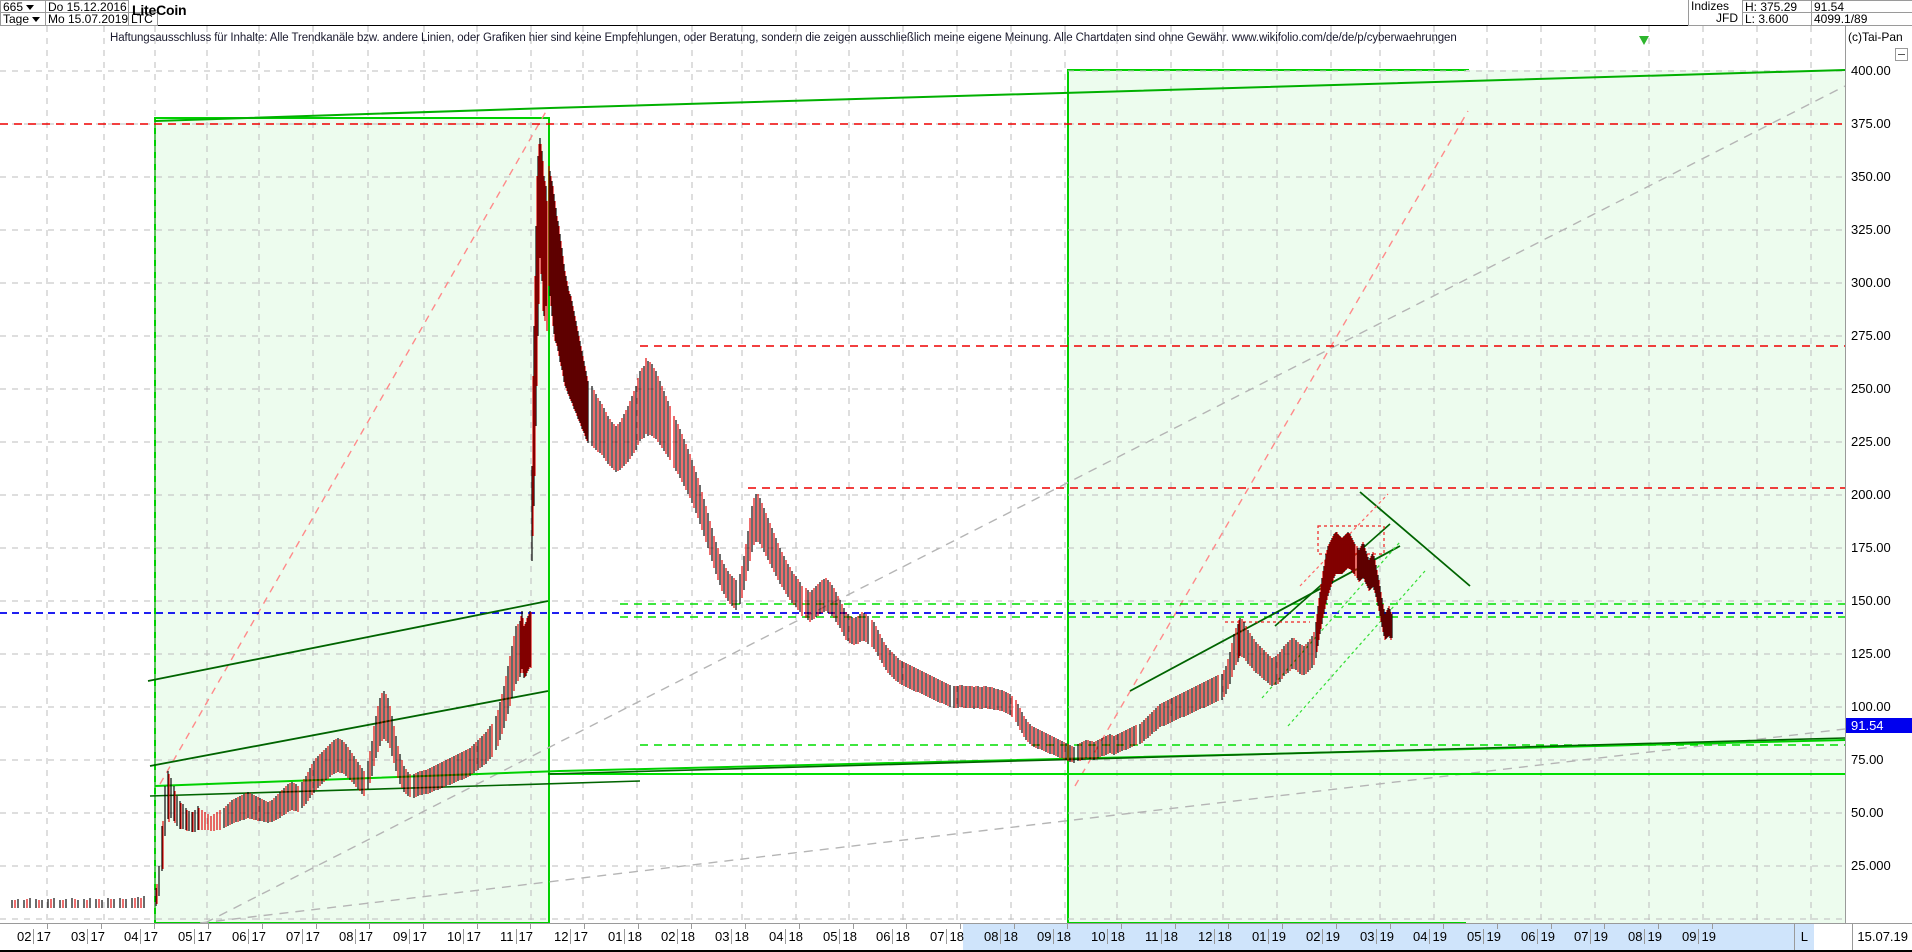 This screenshot has height=952, width=1912. I want to click on date-label-04-19: 04 19, so click(1430, 936).